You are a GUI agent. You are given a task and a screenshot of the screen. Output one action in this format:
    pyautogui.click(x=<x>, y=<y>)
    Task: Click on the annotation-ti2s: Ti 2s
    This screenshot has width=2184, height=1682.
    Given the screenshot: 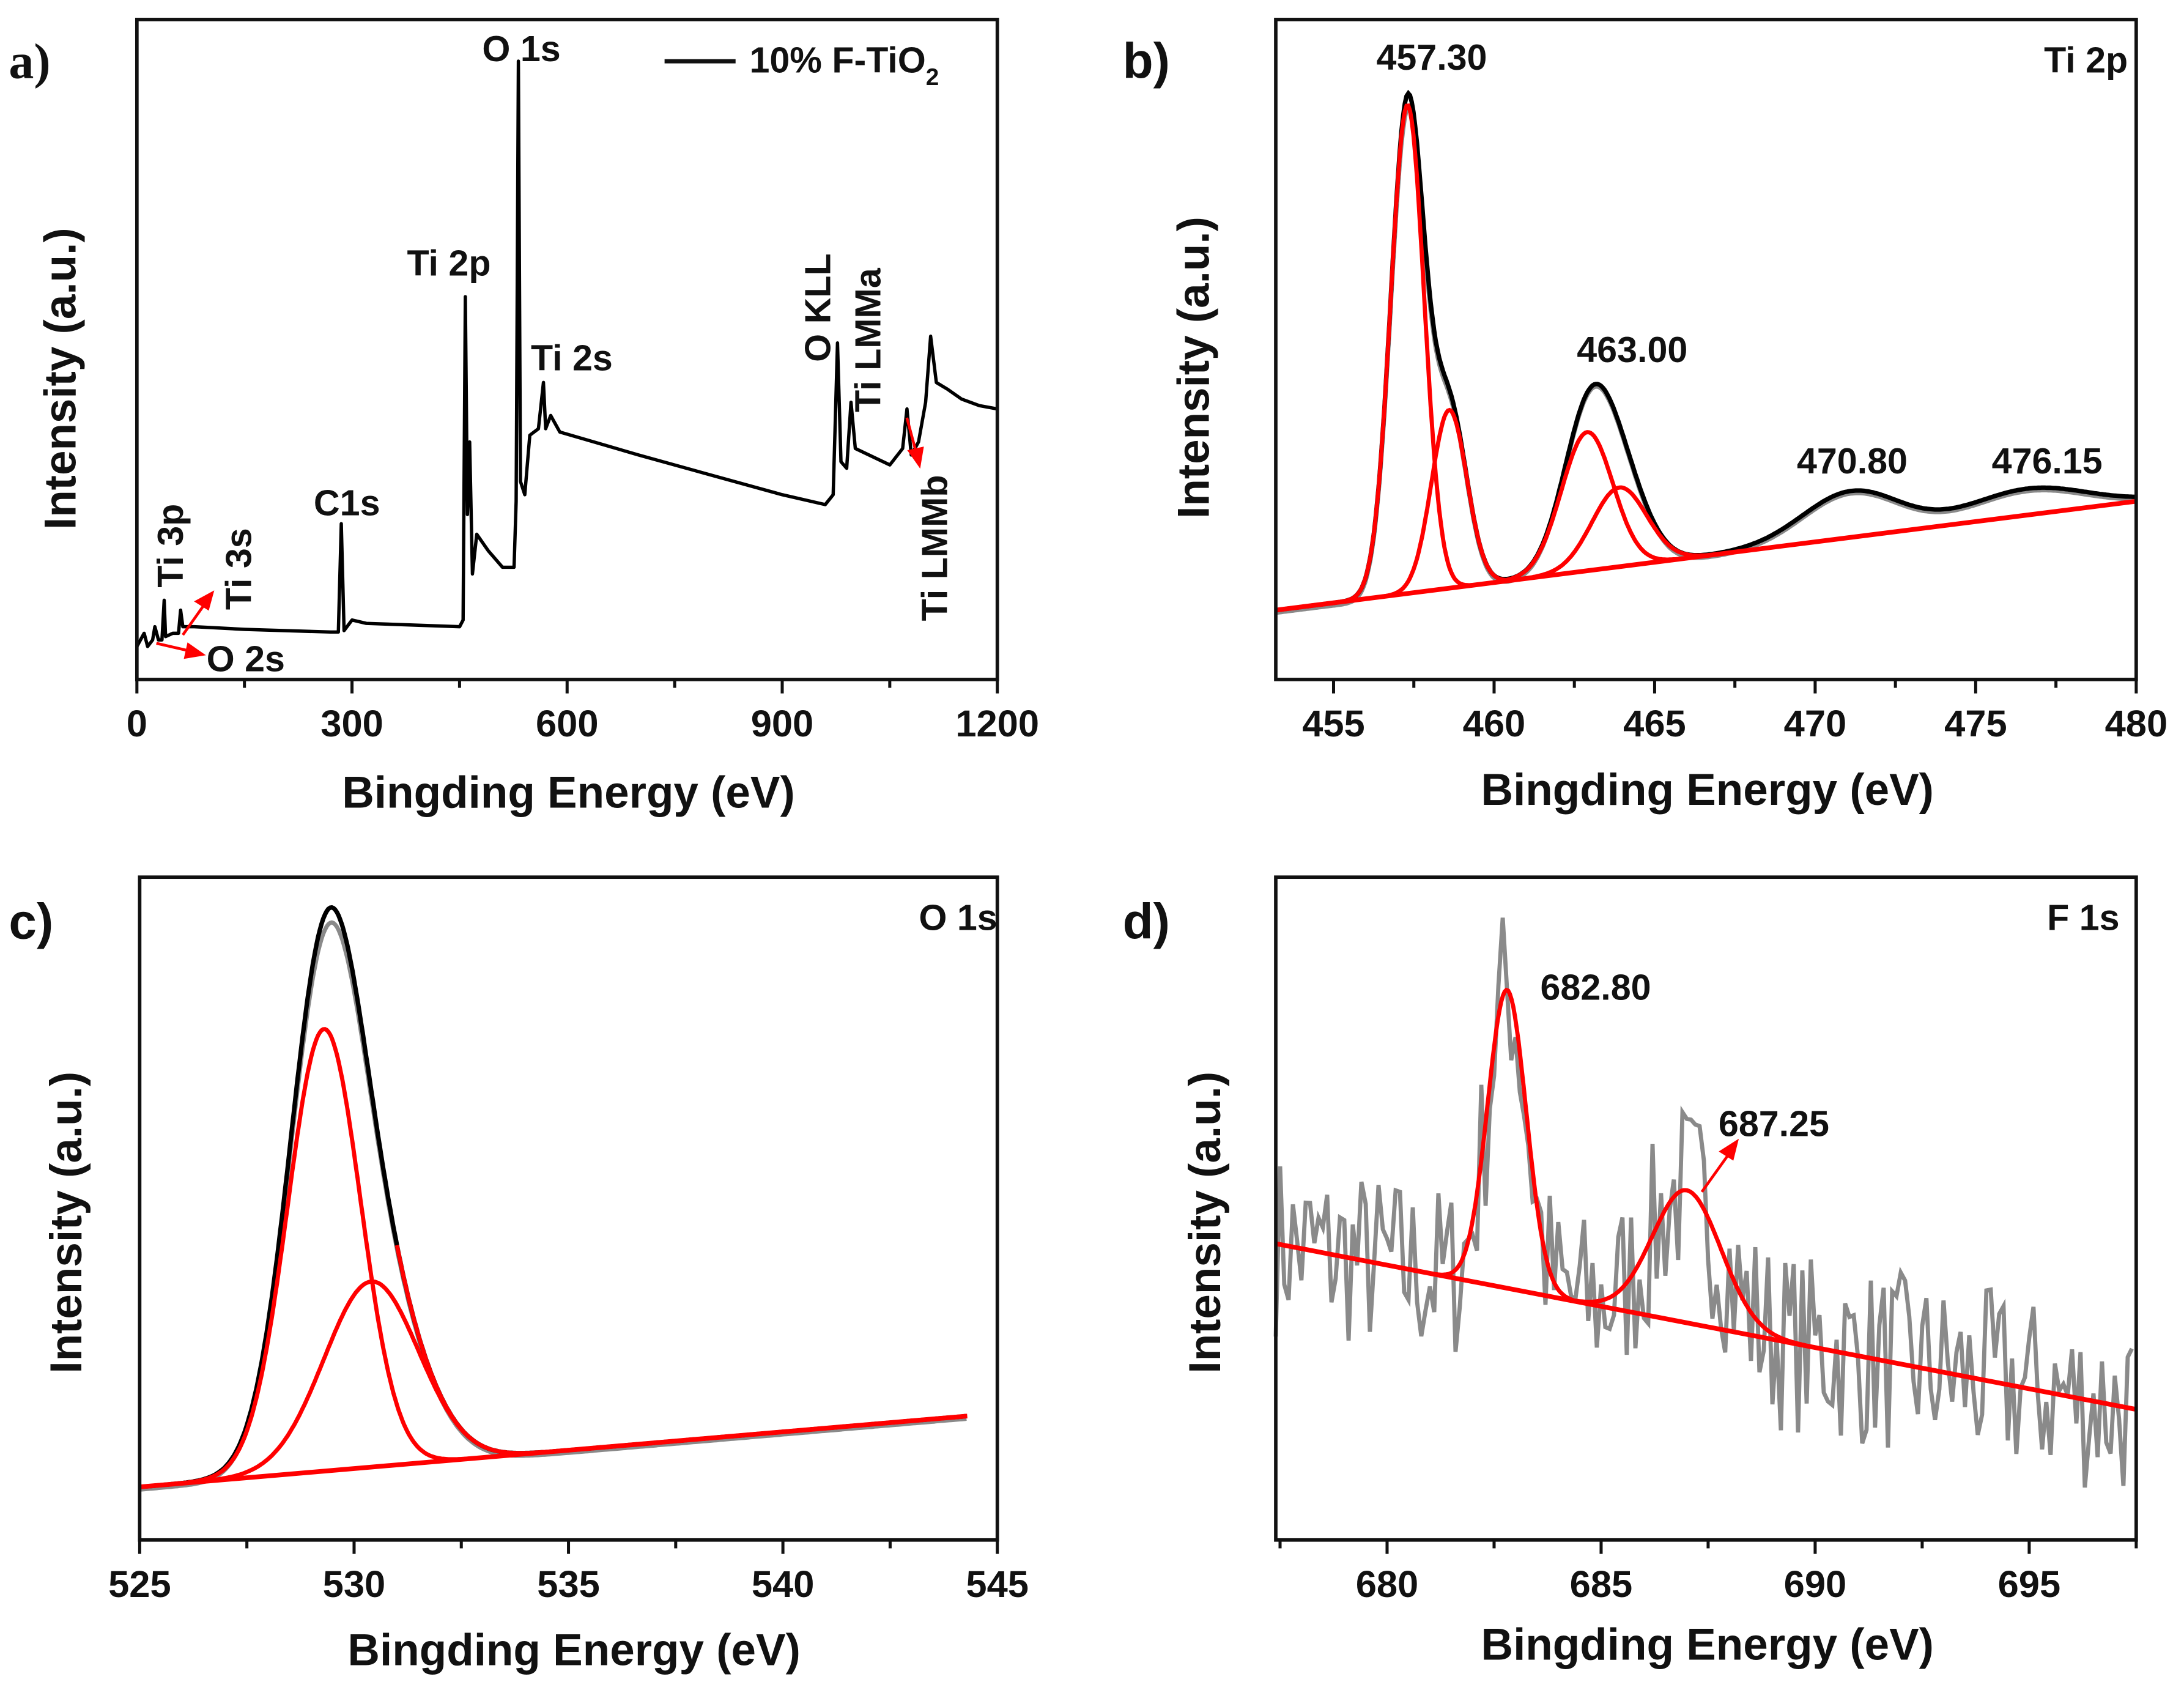 What is the action you would take?
    pyautogui.click(x=572, y=358)
    